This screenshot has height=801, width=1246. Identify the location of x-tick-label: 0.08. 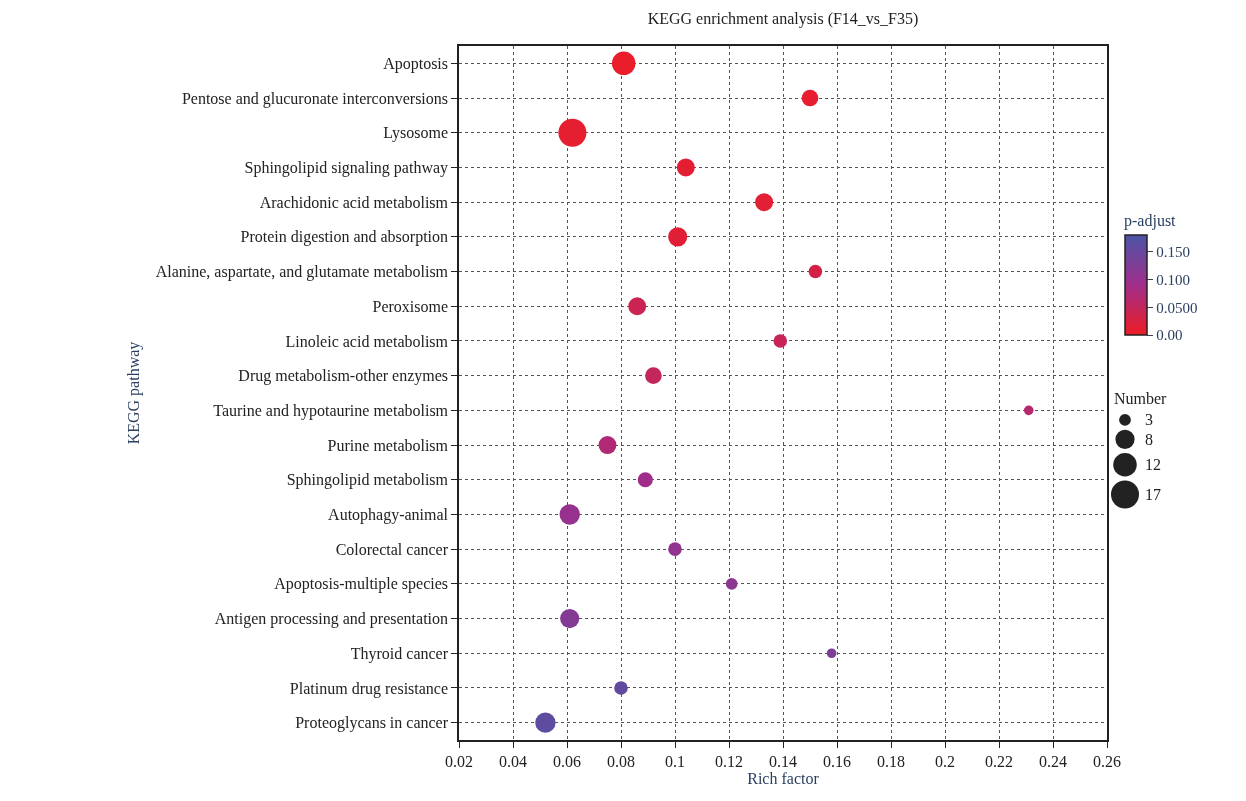
(621, 761).